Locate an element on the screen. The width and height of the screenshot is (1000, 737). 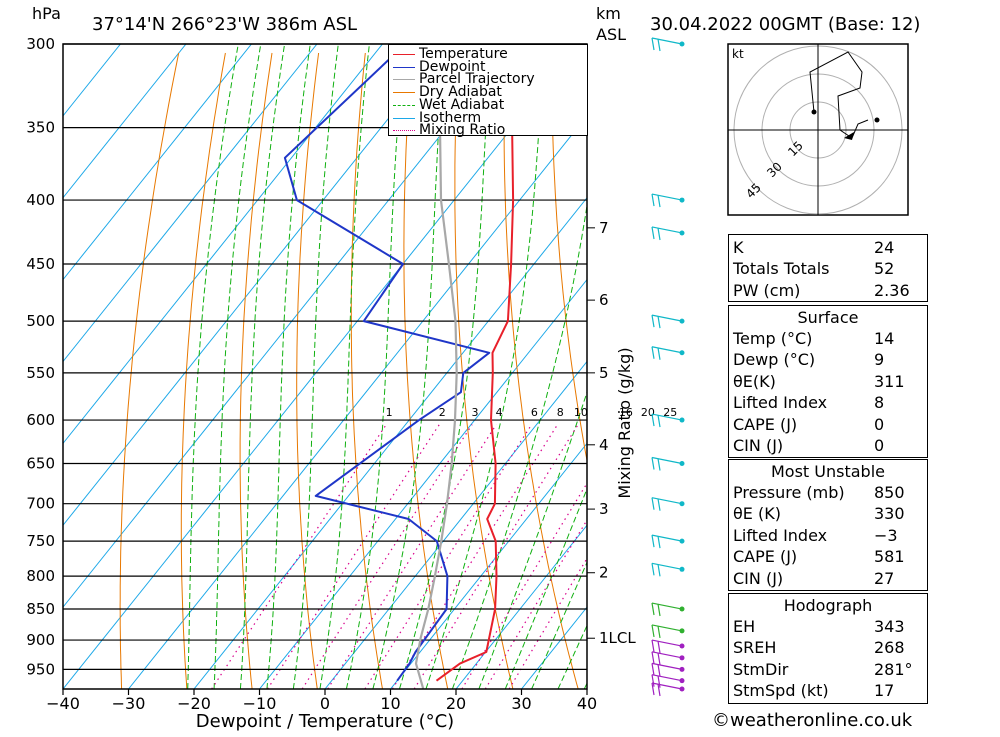
index-value: 27 is located at coordinates (884, 578).